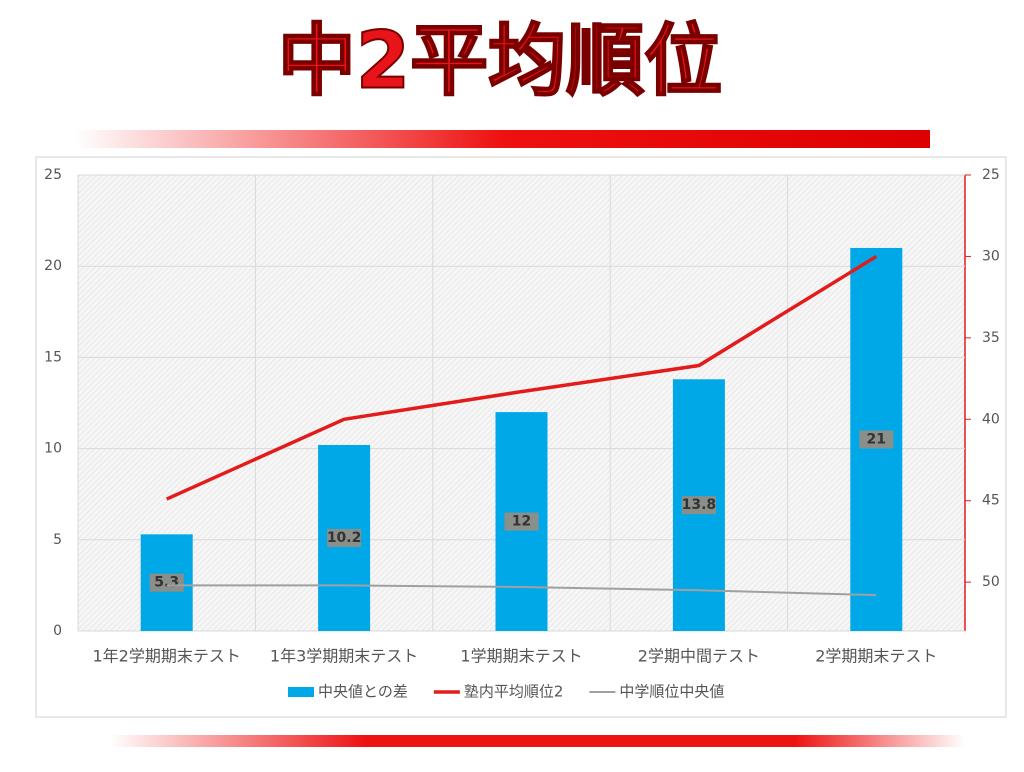 The width and height of the screenshot is (1024, 772). Describe the element at coordinates (671, 692) in the screenshot. I see `legend-label: 中学順位中央値` at that location.